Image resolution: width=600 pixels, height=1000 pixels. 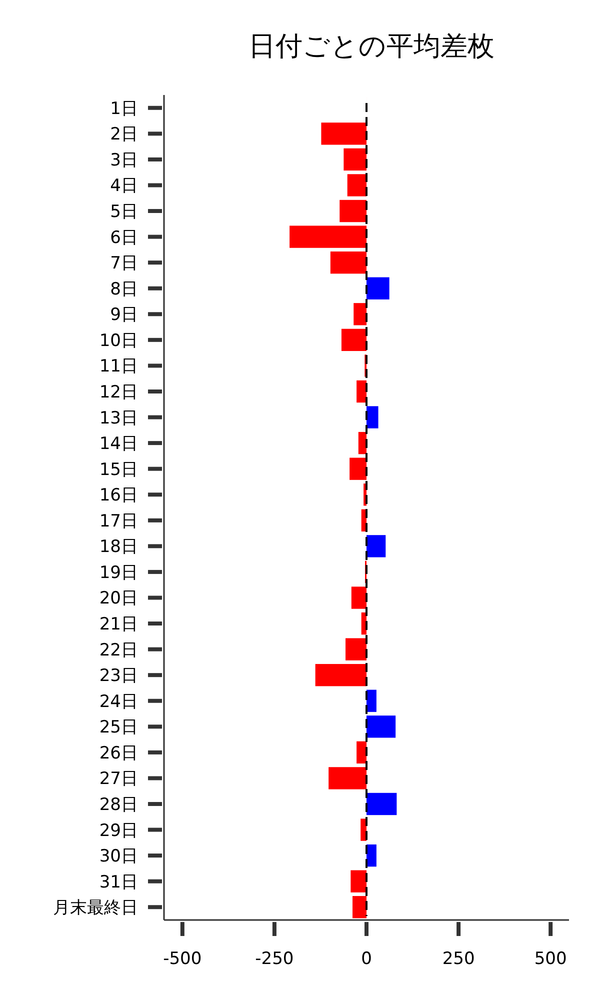 I want to click on y-tick-label: 9日, so click(x=124, y=315).